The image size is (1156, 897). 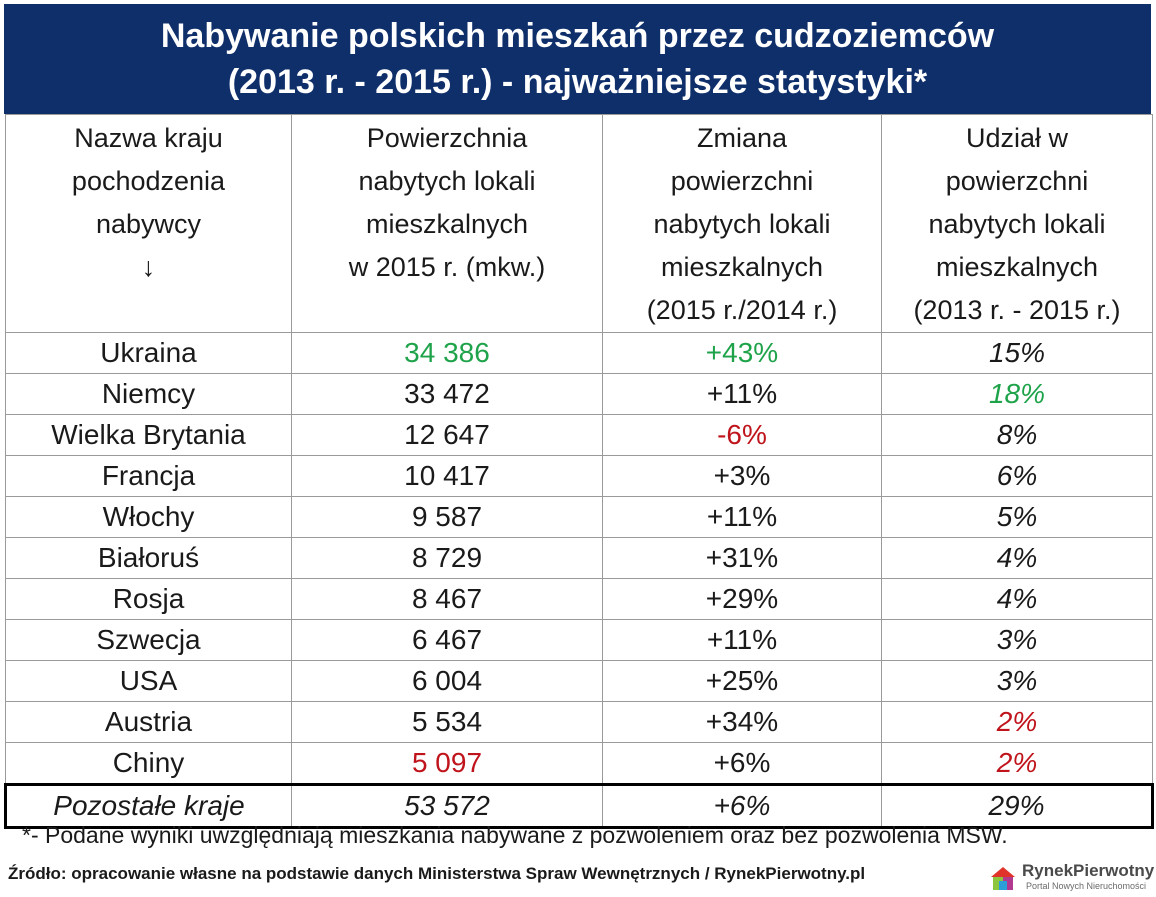 I want to click on table-row: Szwecja 6 467 +11% 3%, so click(x=579, y=640).